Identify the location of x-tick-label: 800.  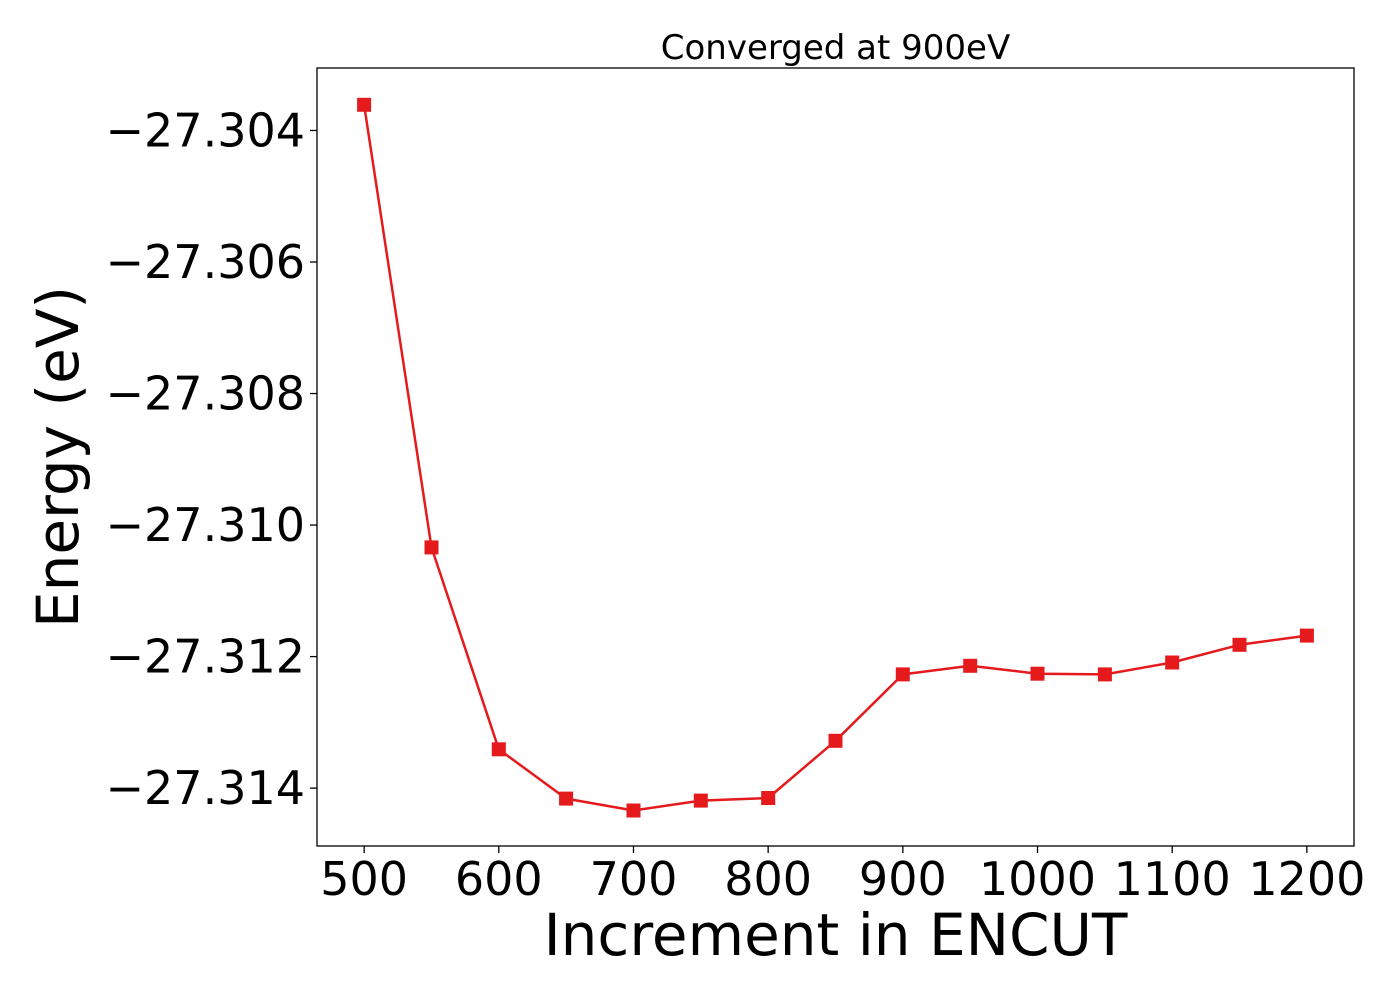
(768, 879).